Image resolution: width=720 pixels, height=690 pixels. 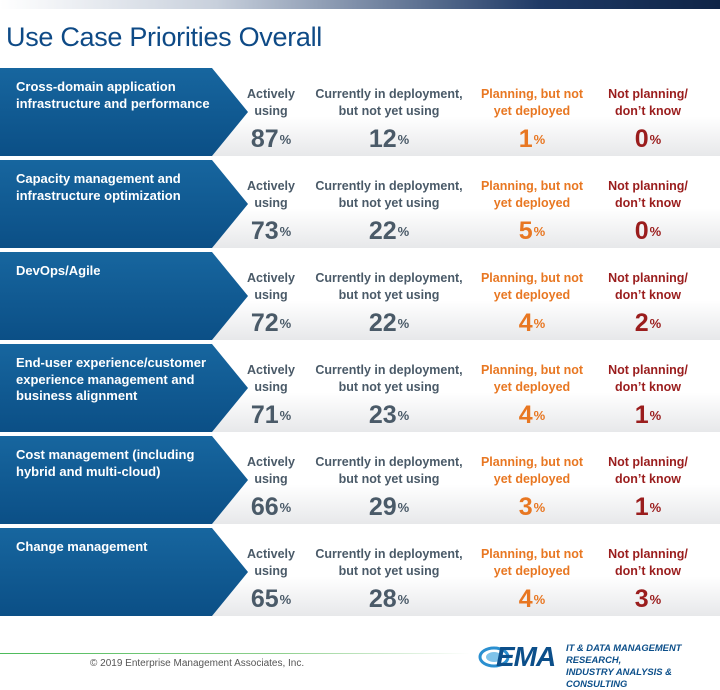 I want to click on percent-value: 29%, so click(x=389, y=507).